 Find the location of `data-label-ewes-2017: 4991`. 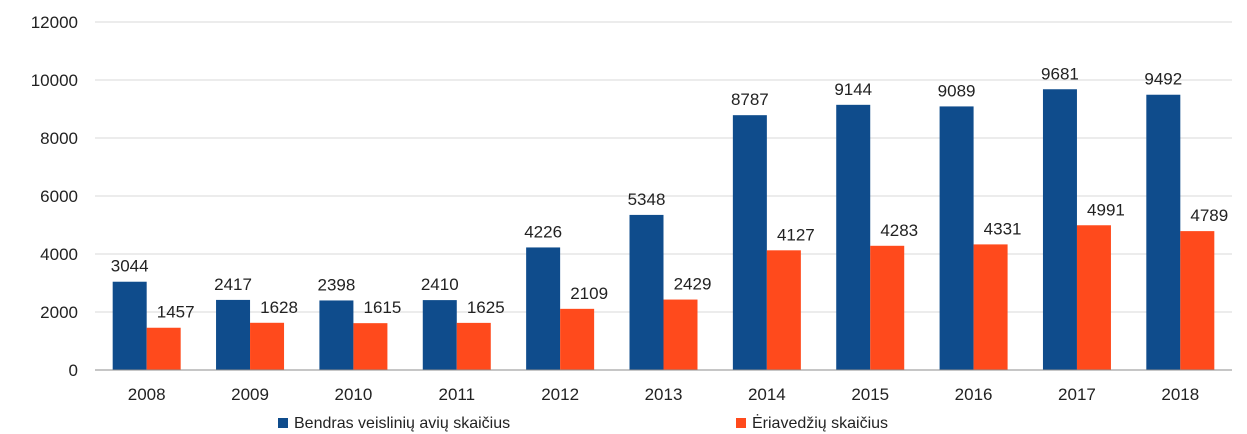

data-label-ewes-2017: 4991 is located at coordinates (1106, 209).